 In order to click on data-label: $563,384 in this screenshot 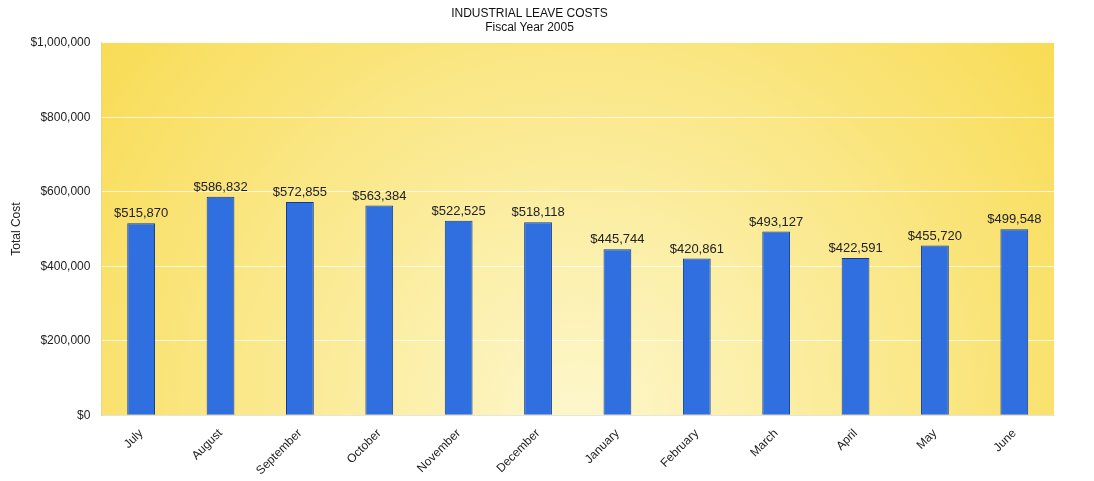, I will do `click(379, 195)`.